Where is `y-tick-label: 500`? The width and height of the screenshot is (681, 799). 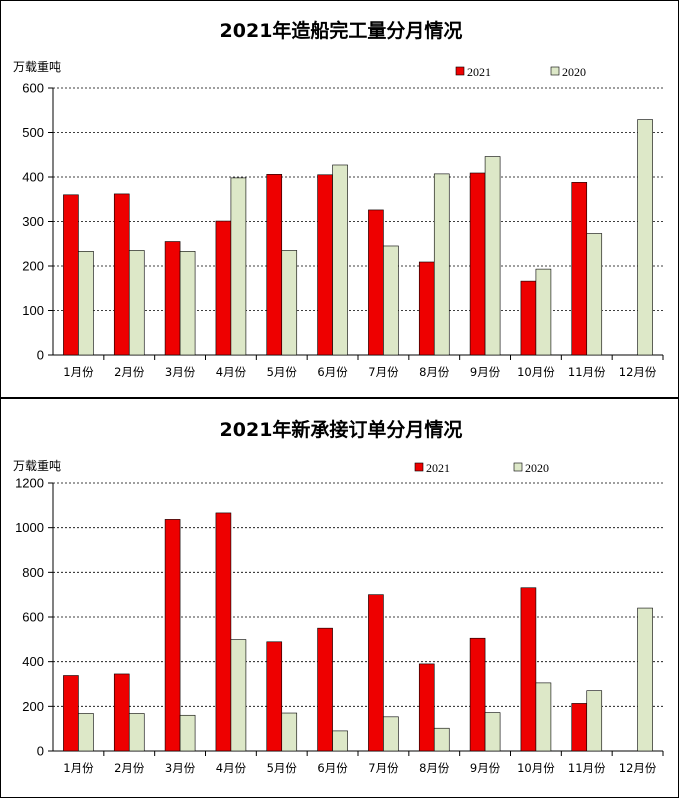 y-tick-label: 500 is located at coordinates (33, 132).